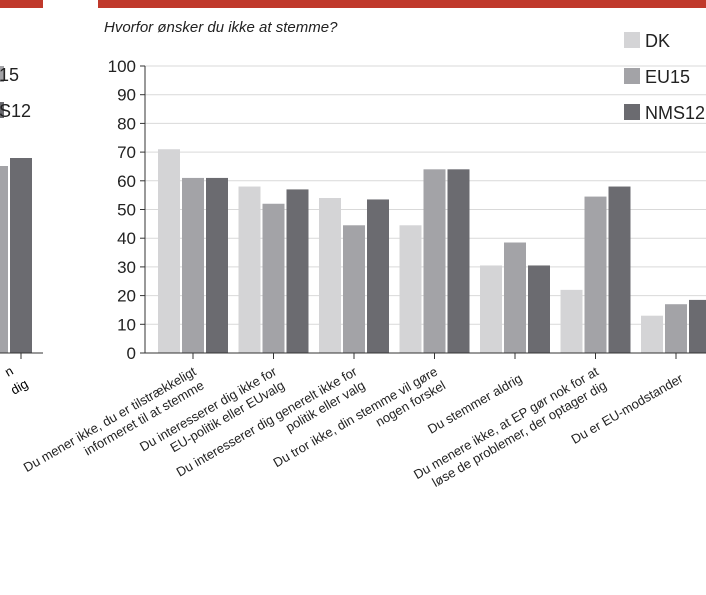 The height and width of the screenshot is (595, 706). I want to click on left-tick-label-1: n, so click(9, 371).